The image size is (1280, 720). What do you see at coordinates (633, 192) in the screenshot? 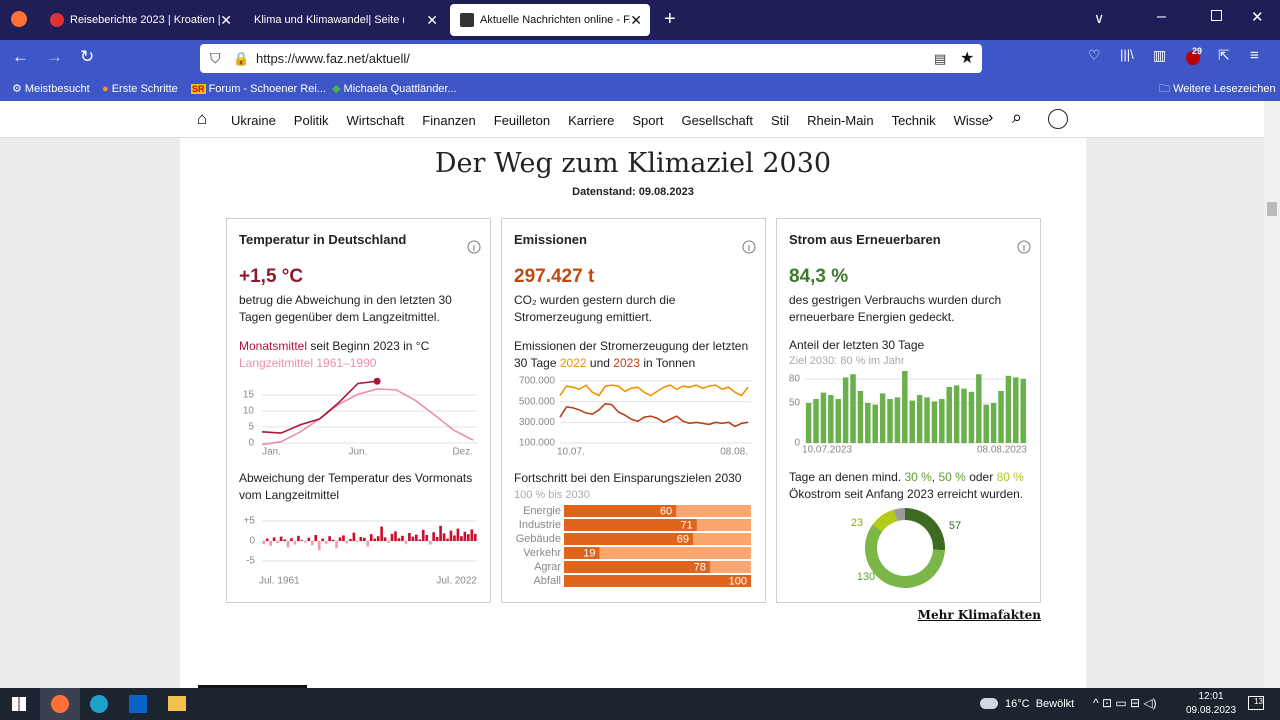
I see `page-date: Datenstand: 09.08.2023` at bounding box center [633, 192].